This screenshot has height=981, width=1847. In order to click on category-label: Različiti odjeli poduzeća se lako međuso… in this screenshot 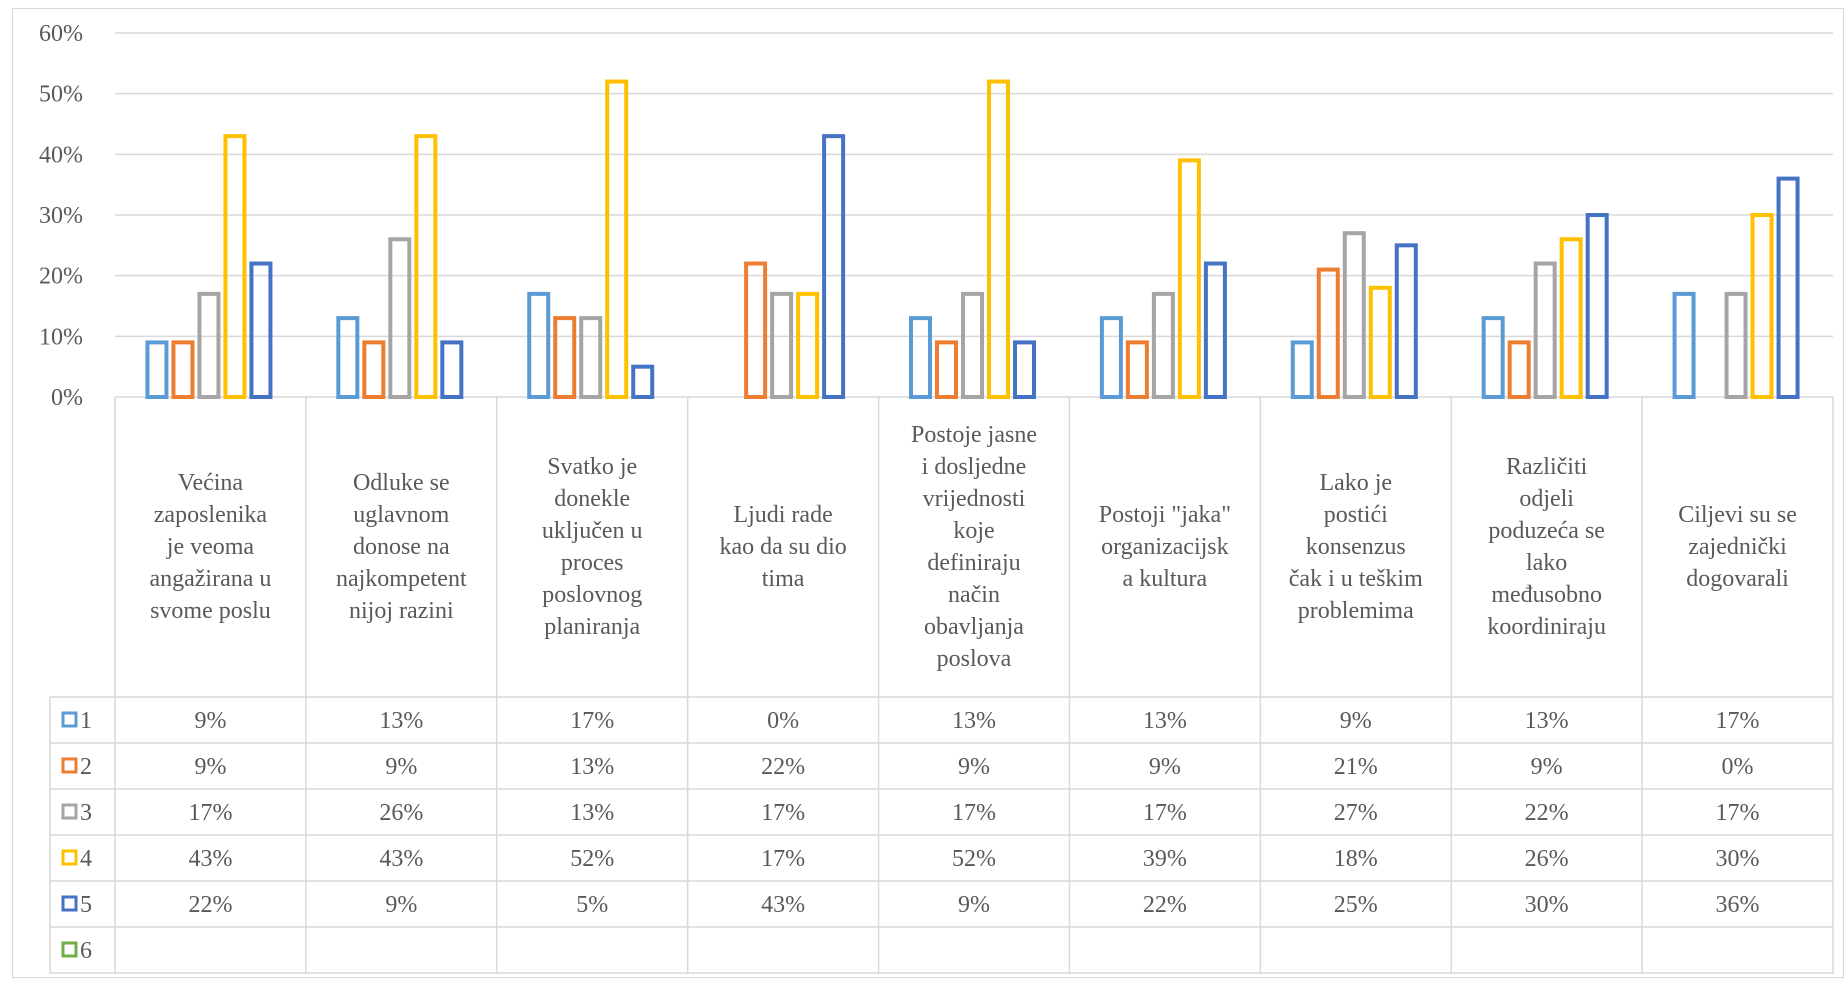, I will do `click(1546, 547)`.